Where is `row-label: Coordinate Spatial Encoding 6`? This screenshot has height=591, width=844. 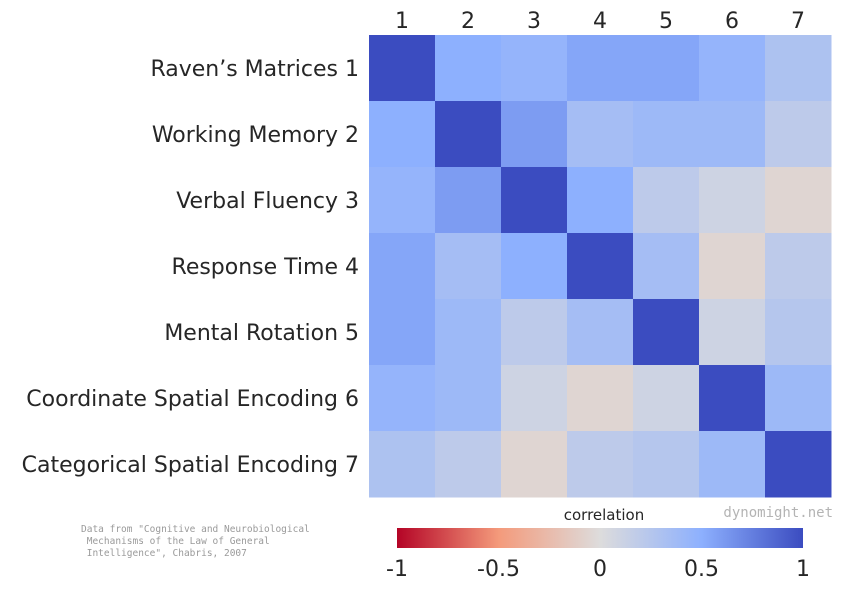
row-label: Coordinate Spatial Encoding 6 is located at coordinates (192, 399).